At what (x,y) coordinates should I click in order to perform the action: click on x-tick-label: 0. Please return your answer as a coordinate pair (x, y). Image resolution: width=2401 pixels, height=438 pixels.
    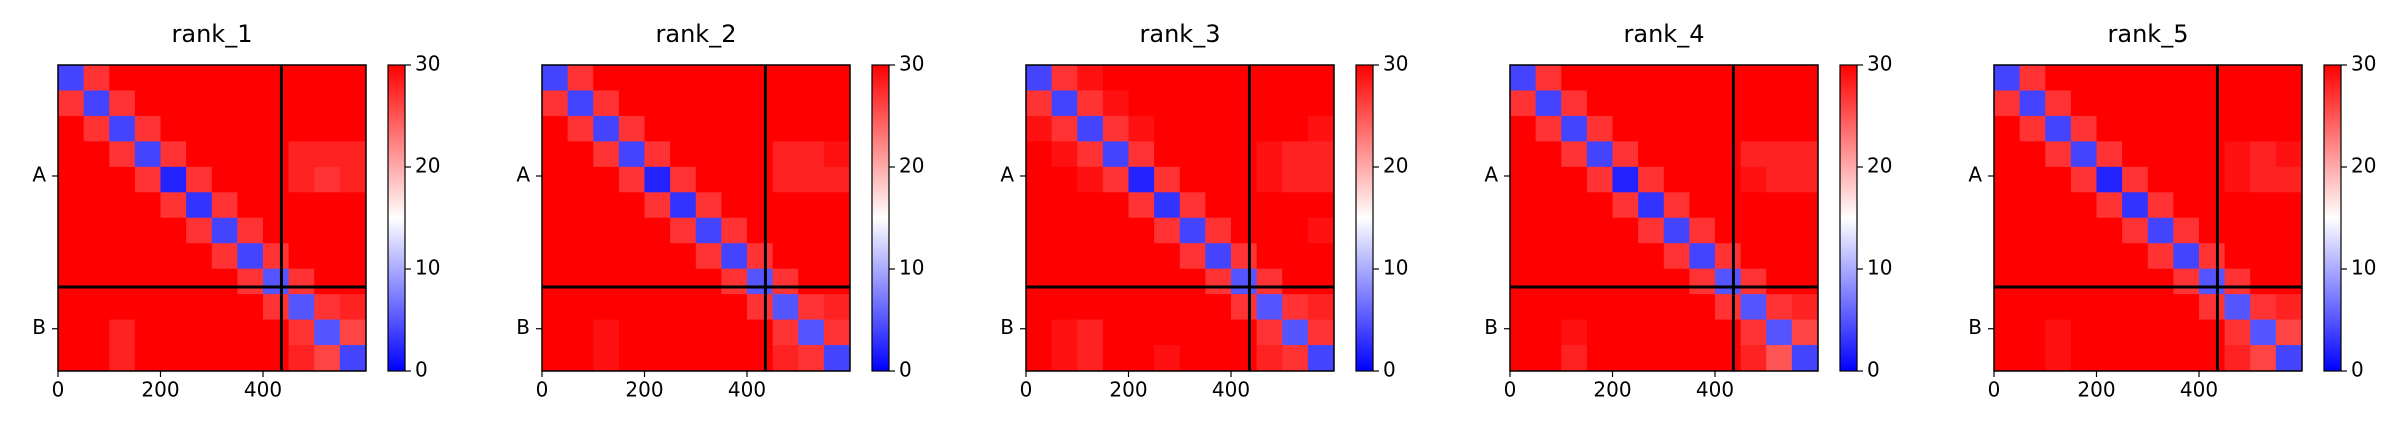
    Looking at the image, I should click on (1026, 390).